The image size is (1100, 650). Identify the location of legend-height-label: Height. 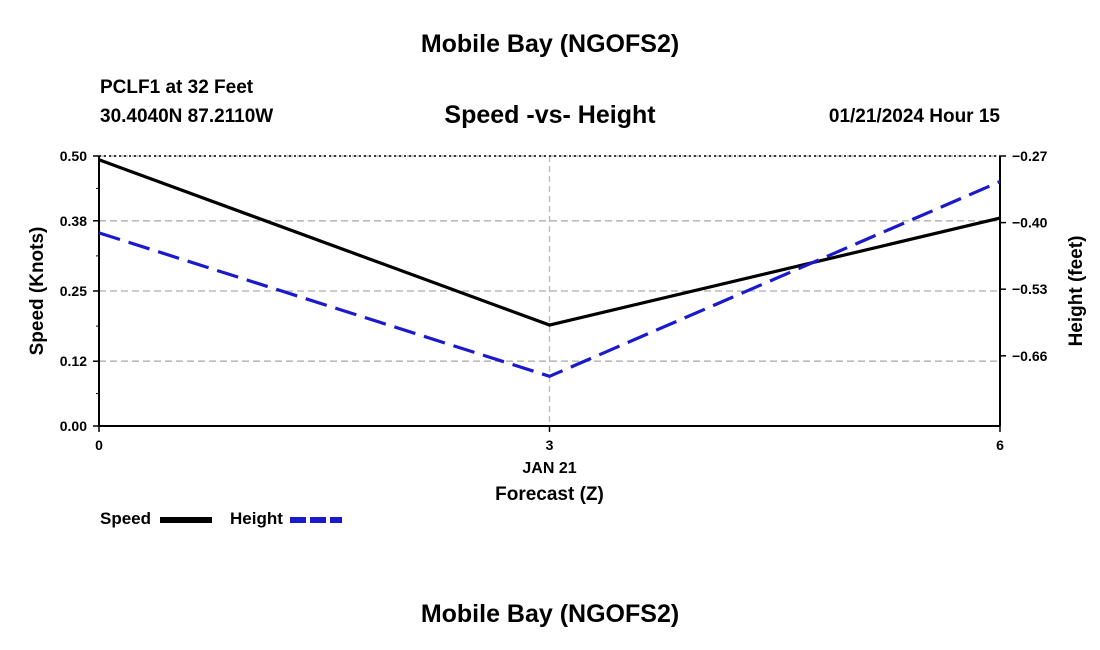
(256, 518).